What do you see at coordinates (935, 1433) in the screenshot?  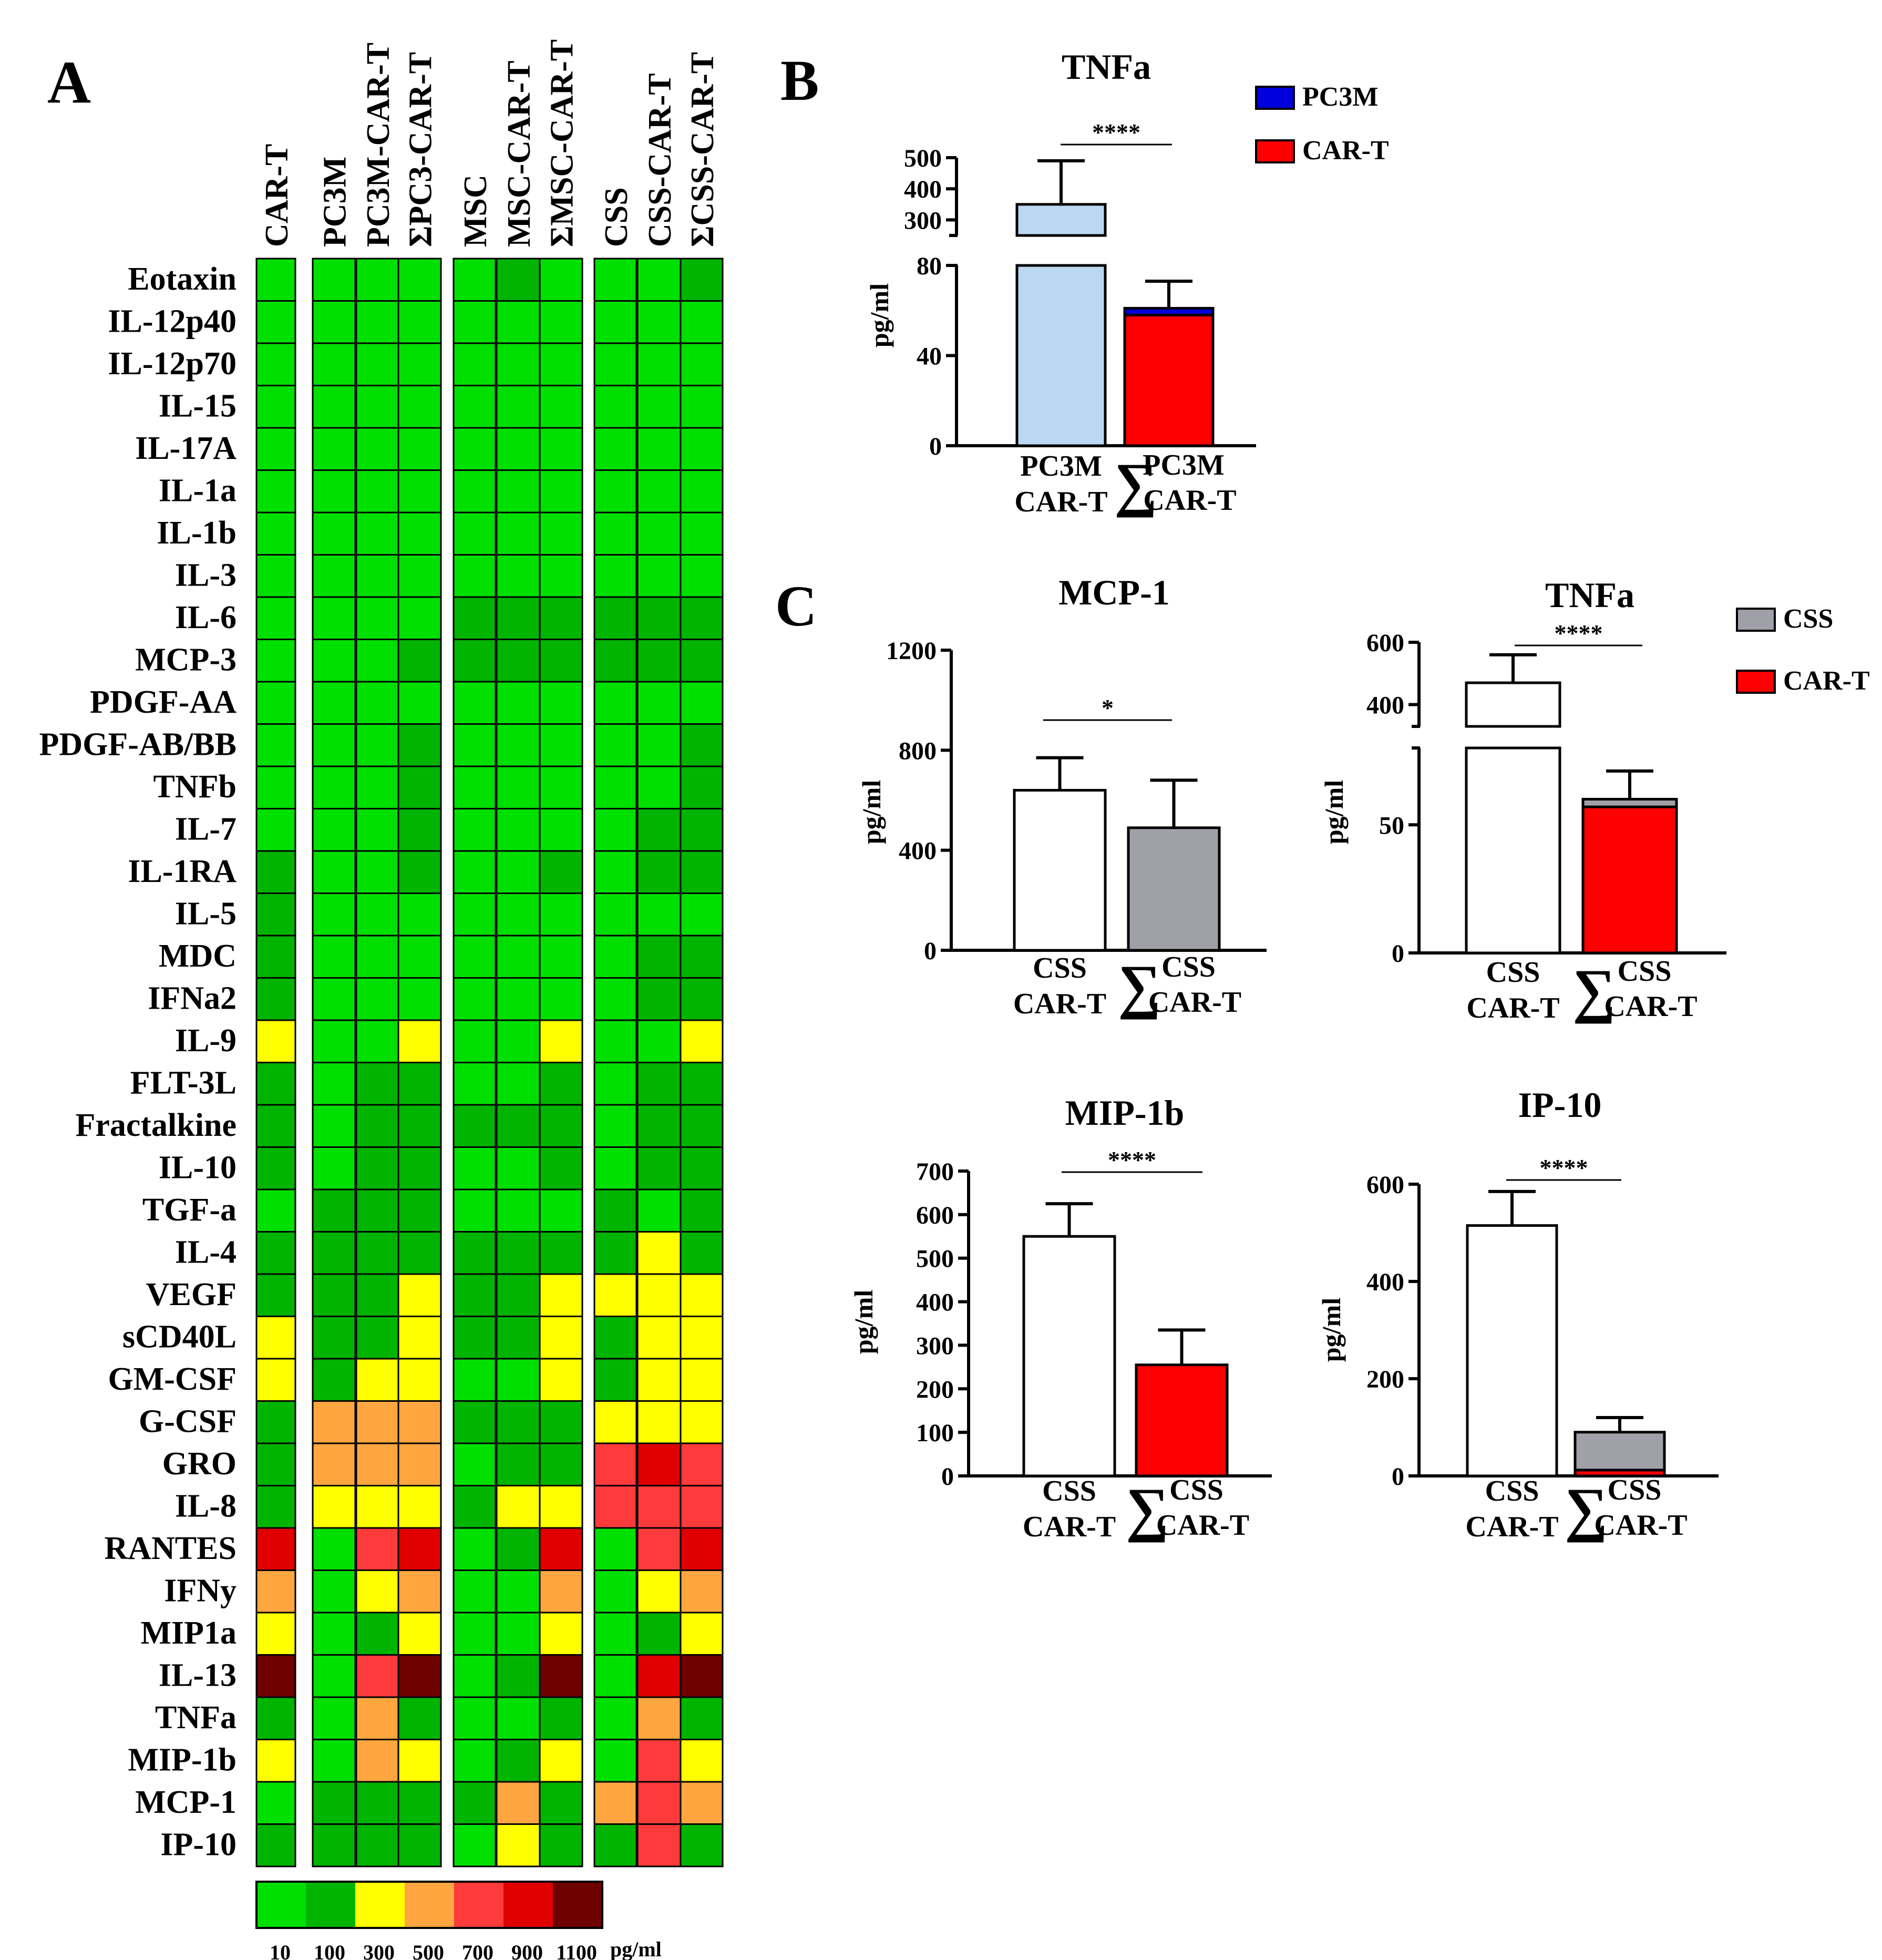 I see `y-tick-label: 100` at bounding box center [935, 1433].